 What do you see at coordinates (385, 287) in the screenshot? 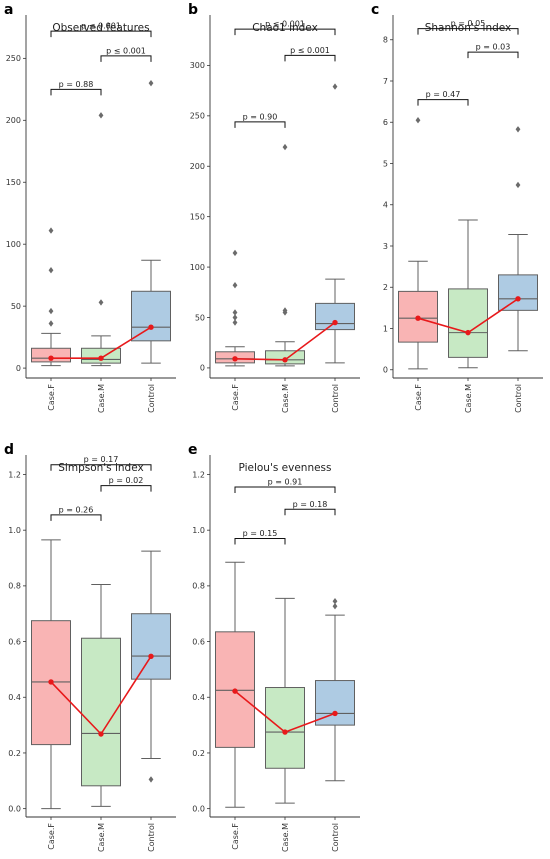
I see `y-tick-label: 2` at bounding box center [385, 287].